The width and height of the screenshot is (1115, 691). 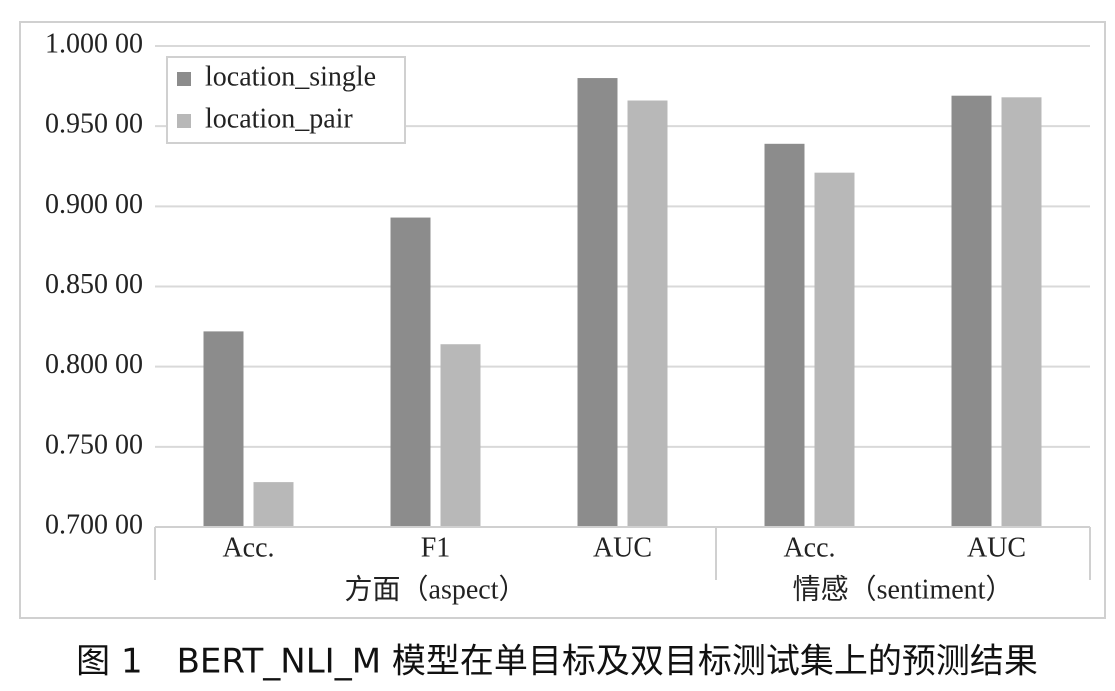 I want to click on y-tick-label: 1.000 00, so click(x=94, y=43).